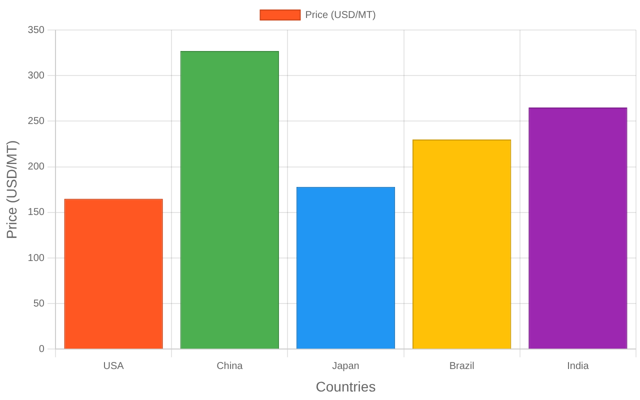 This screenshot has height=400, width=640. Describe the element at coordinates (11, 189) in the screenshot. I see `y-axis-title: Price (USD/MT)` at that location.